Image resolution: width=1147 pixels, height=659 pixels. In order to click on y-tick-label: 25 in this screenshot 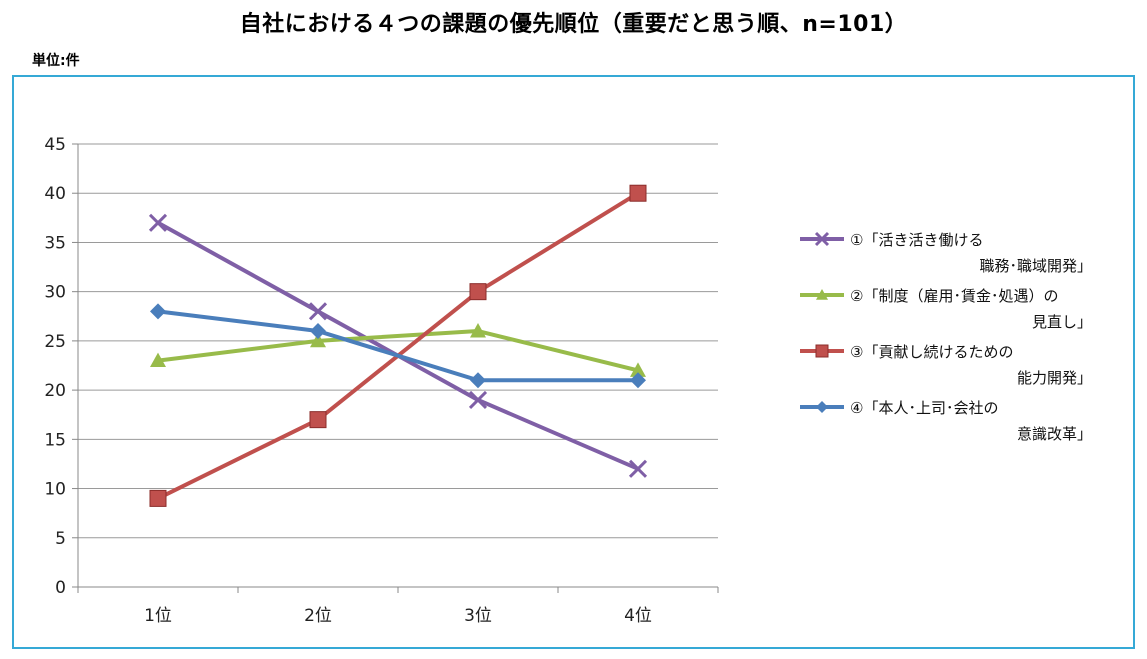, I will do `click(55, 342)`.